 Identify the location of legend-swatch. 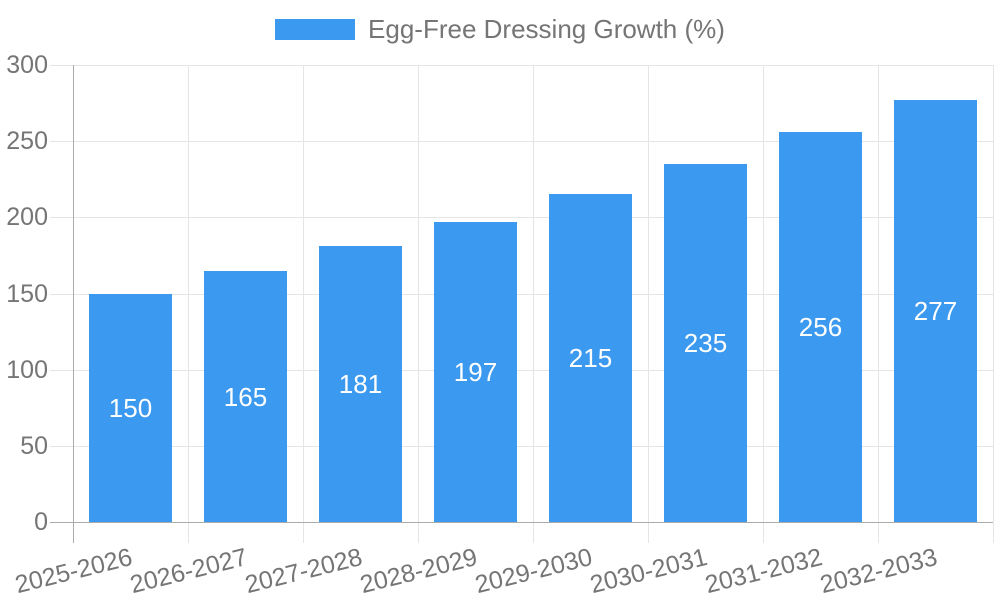
(315, 29).